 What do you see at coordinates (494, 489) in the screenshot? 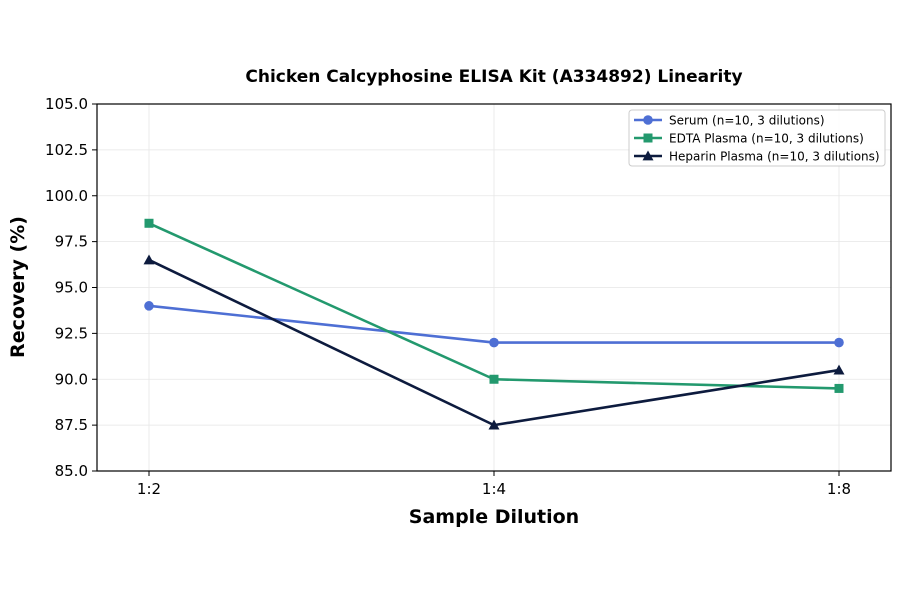
I see `x-tick-label: 1:4` at bounding box center [494, 489].